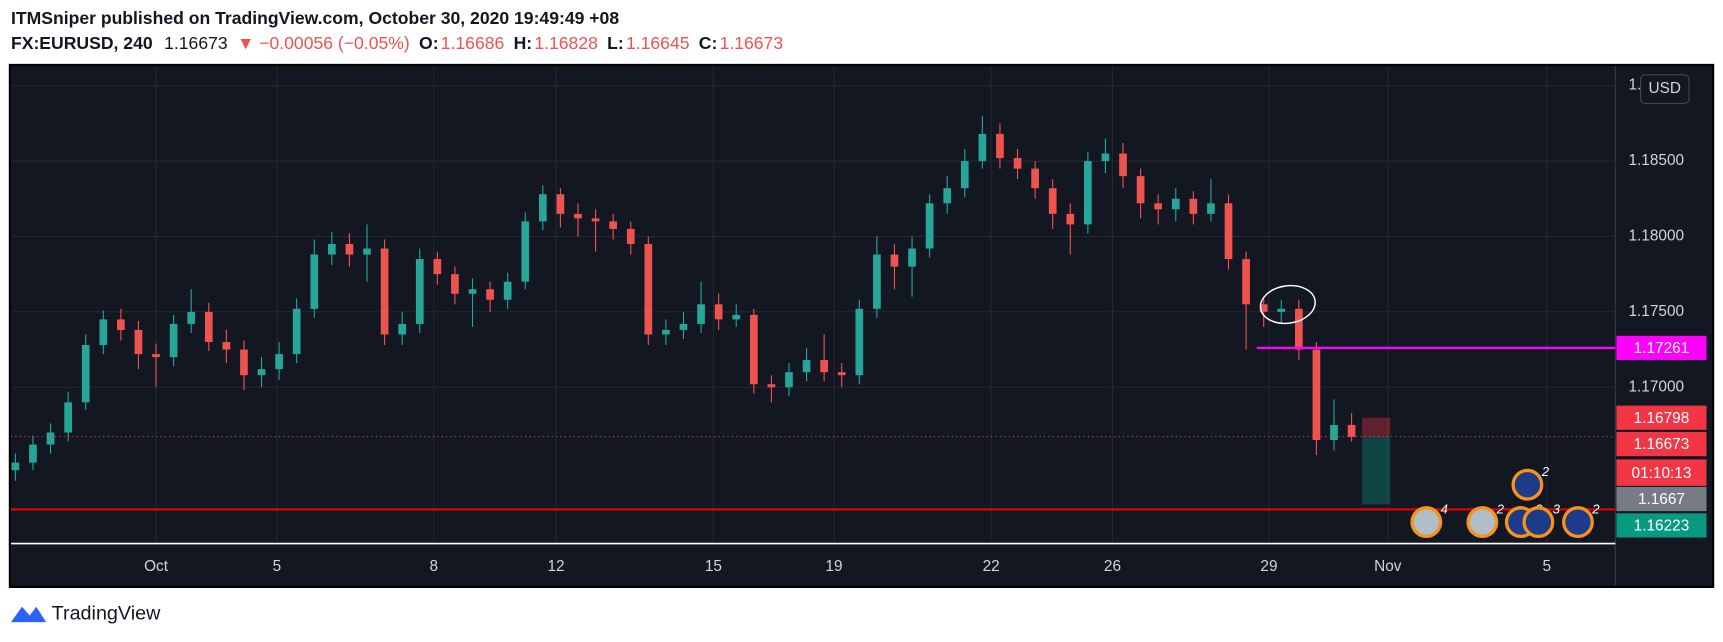 This screenshot has width=1723, height=642. I want to click on countdown: 01:10:13, so click(1662, 473).